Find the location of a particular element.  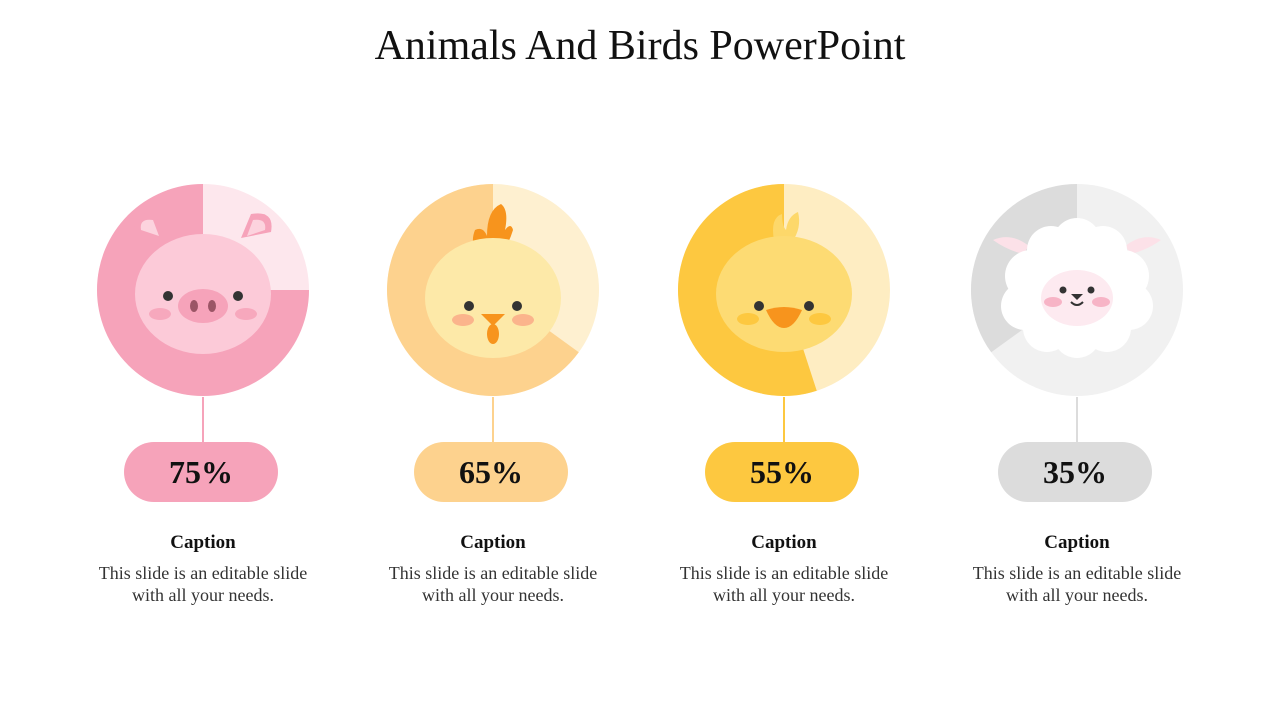

percent-badge: 75% is located at coordinates (201, 472).